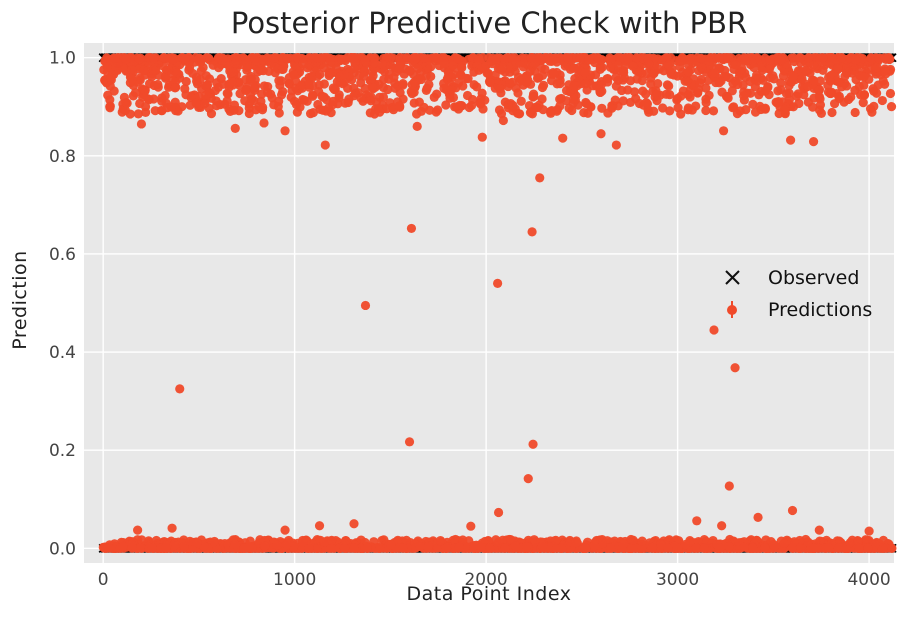 The width and height of the screenshot is (911, 617). Describe the element at coordinates (820, 310) in the screenshot. I see `legend-label-predictions: Predictions` at that location.